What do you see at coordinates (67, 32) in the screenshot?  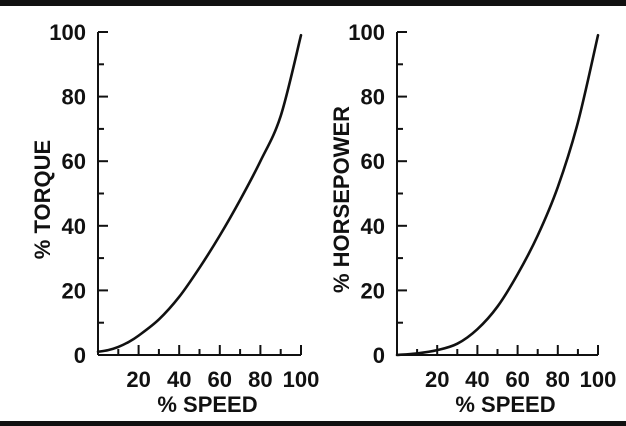 I see `torque-y-tick-label: 100` at bounding box center [67, 32].